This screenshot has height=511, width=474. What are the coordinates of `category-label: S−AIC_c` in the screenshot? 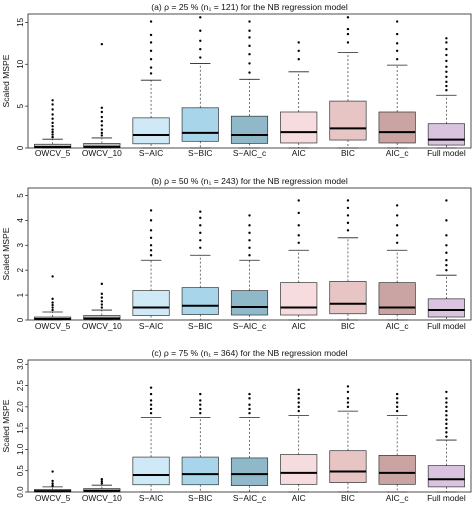 It's located at (249, 153).